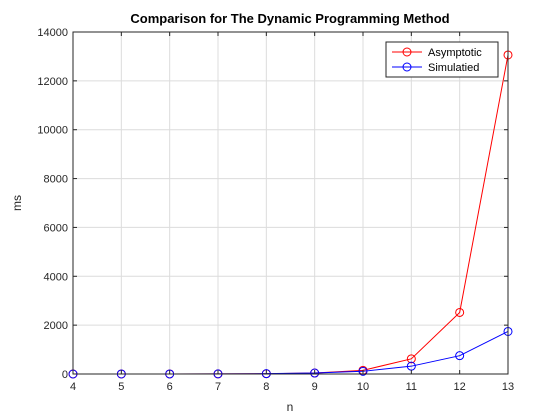 This screenshot has width=560, height=420. Describe the element at coordinates (407, 52) in the screenshot. I see `legend-marker-asymptotic` at that location.